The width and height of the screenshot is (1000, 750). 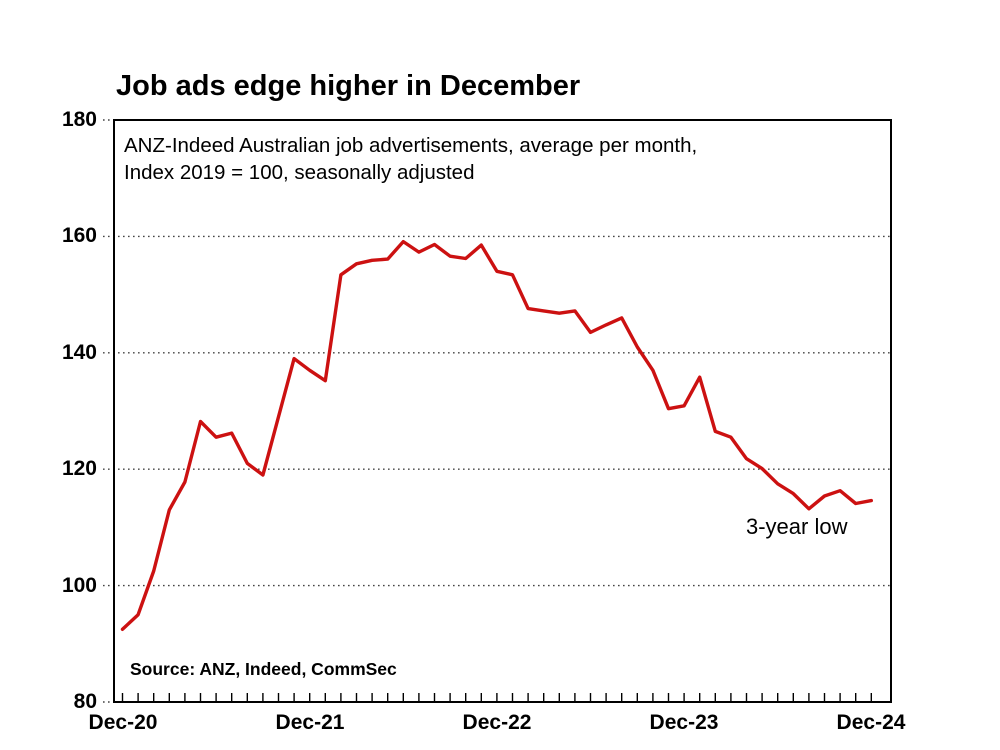 I want to click on chart-title: Job ads edge higher in December, so click(x=348, y=86).